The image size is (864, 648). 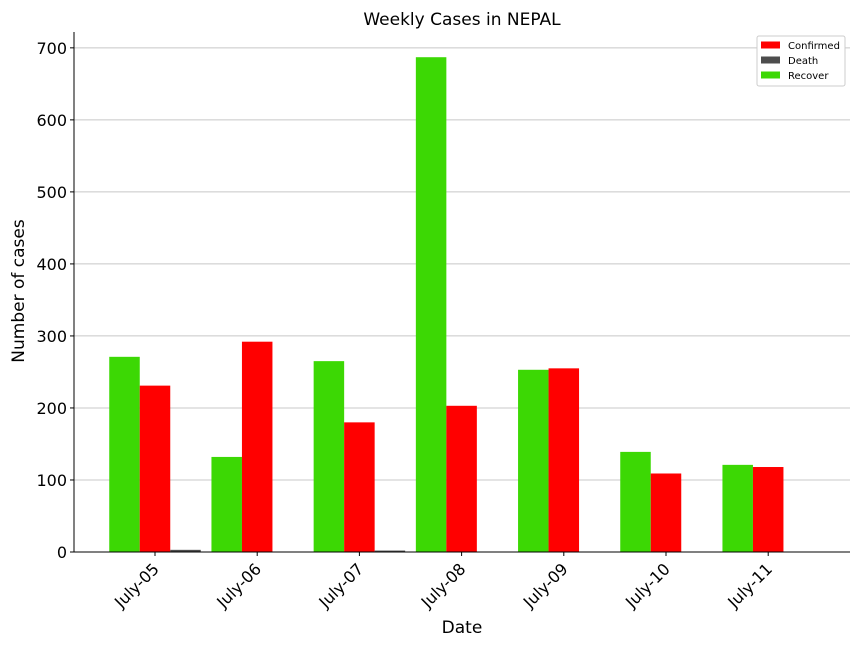 I want to click on y-axis-ticks: 0 100 200 300 400 500 600 700, so click(x=55, y=300).